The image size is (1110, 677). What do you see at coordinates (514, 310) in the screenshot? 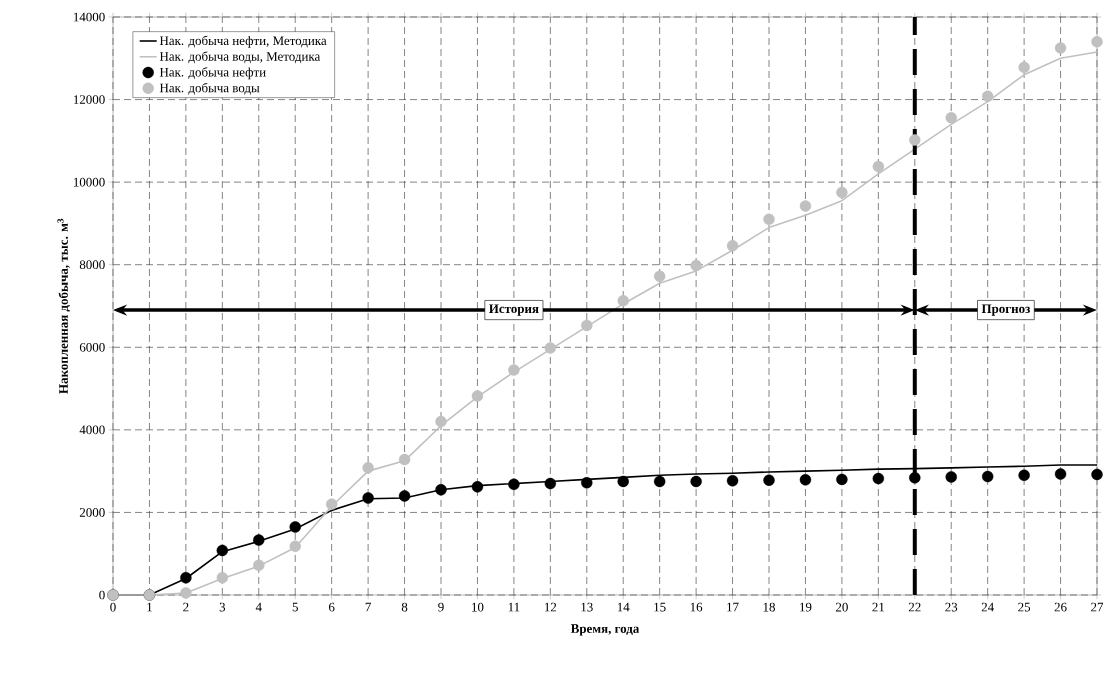
I see `annotation: История` at bounding box center [514, 310].